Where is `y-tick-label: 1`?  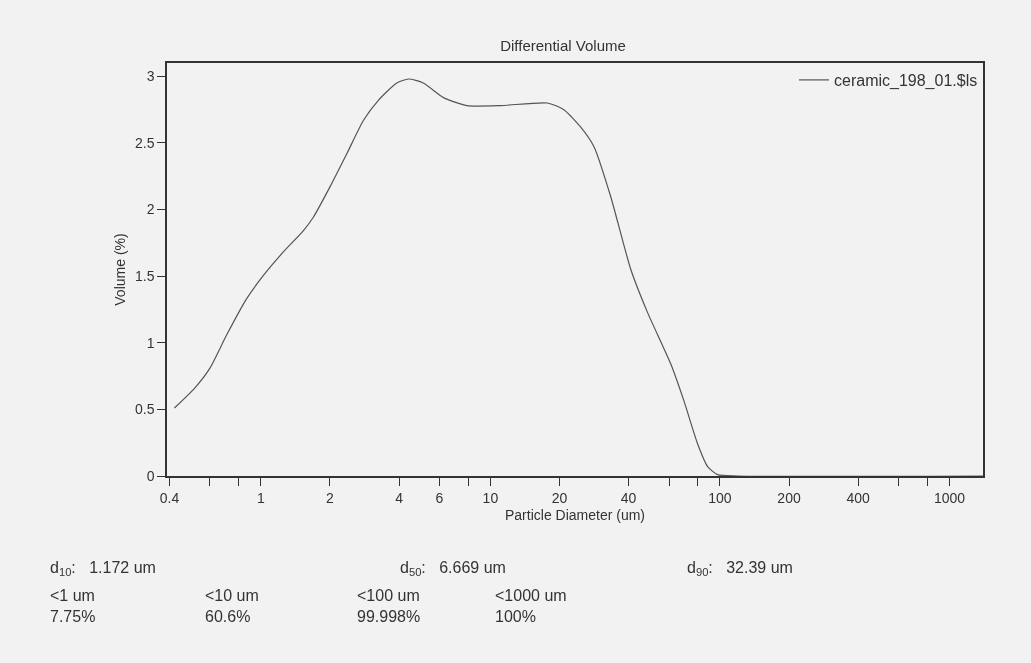
y-tick-label: 1 is located at coordinates (150, 342).